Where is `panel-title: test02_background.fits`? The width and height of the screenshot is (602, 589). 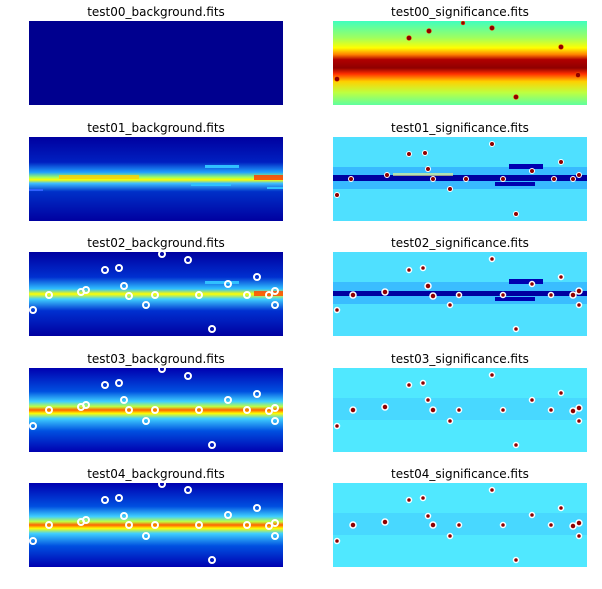
panel-title: test02_background.fits is located at coordinates (156, 243).